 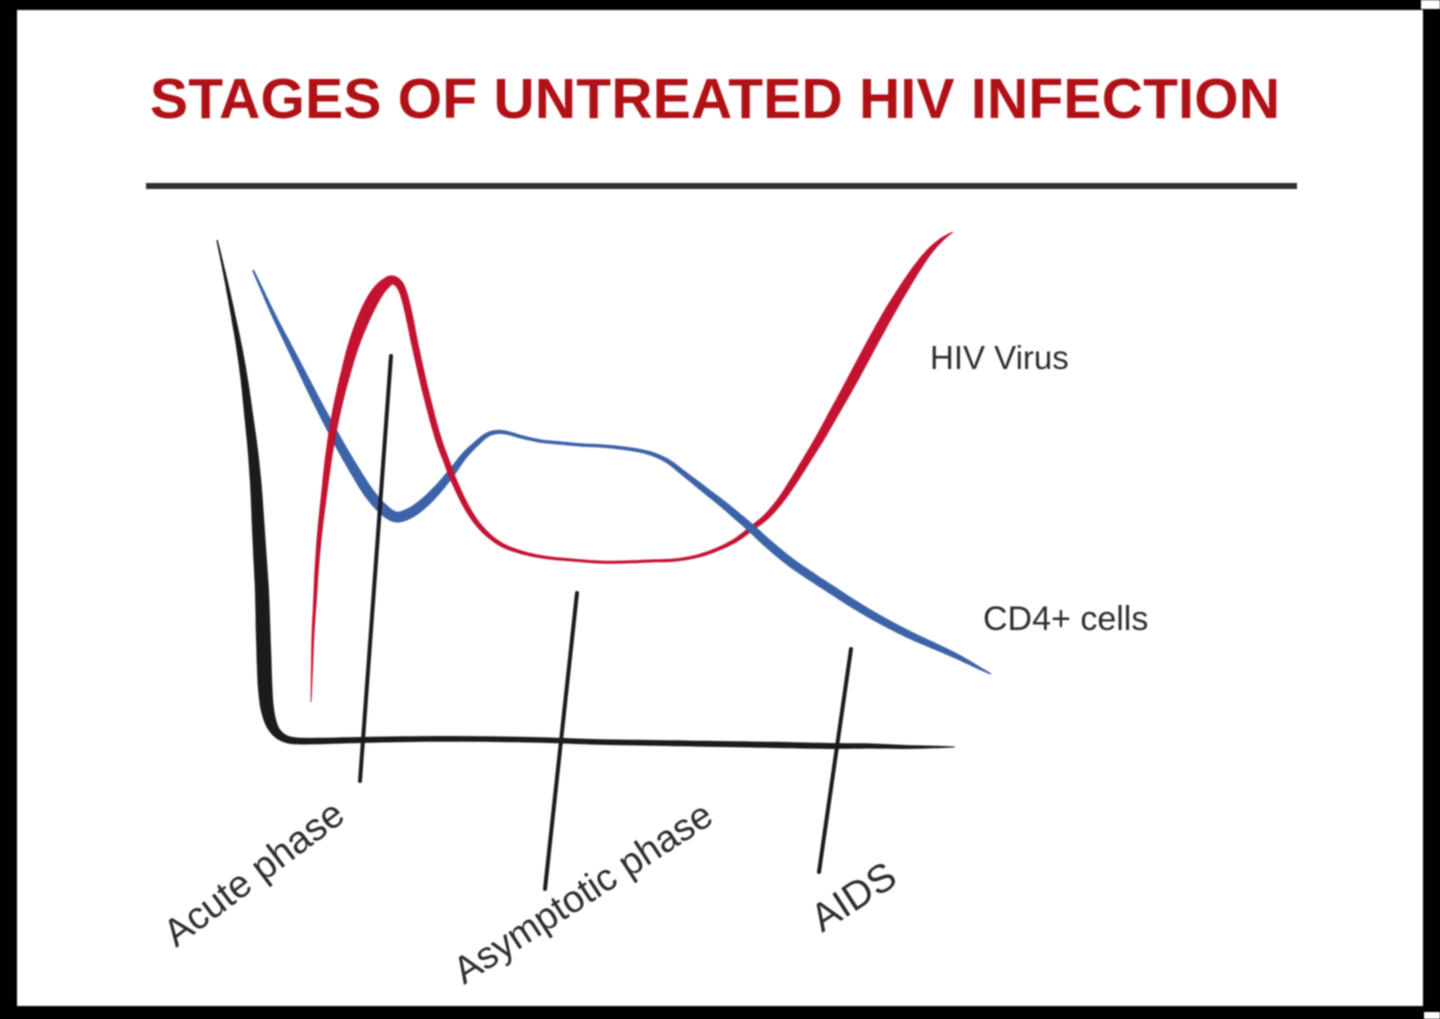 What do you see at coordinates (999, 357) in the screenshot?
I see `svg-text: HIV Virus` at bounding box center [999, 357].